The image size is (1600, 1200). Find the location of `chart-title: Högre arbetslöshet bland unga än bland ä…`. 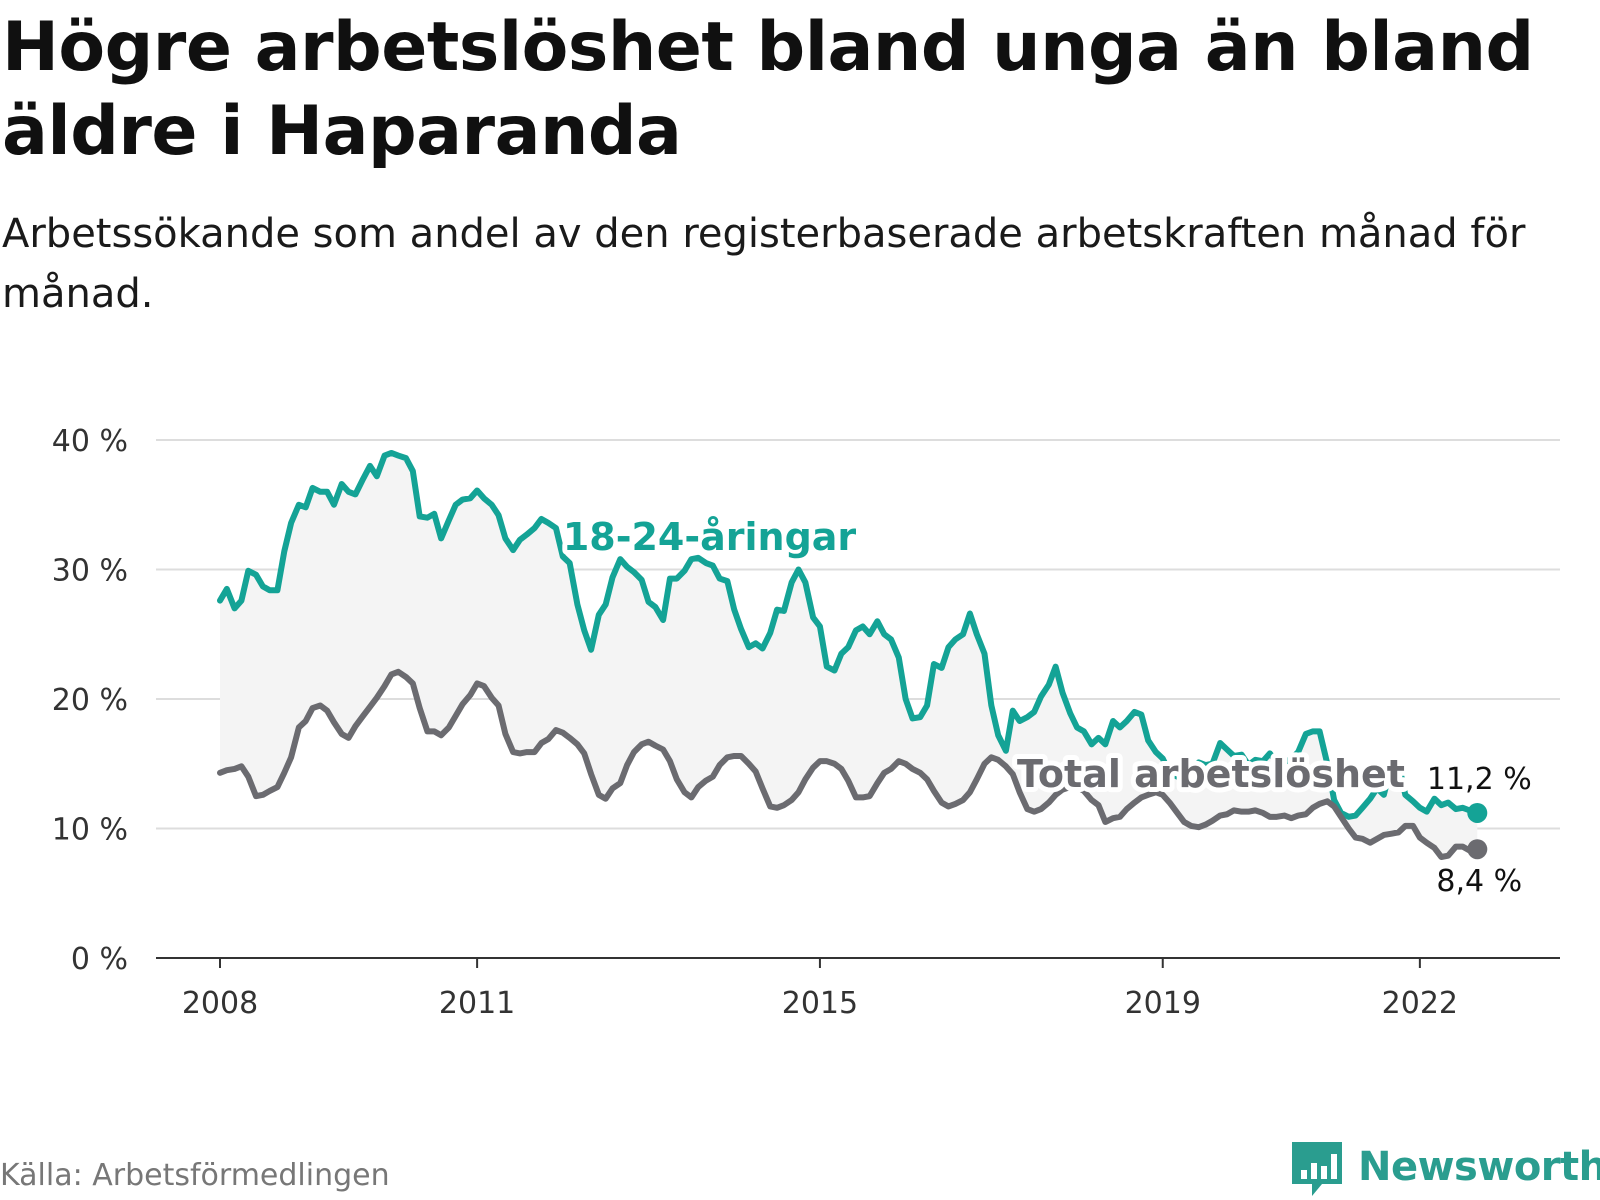

chart-title: Högre arbetslöshet bland unga än bland ä… is located at coordinates (768, 89).